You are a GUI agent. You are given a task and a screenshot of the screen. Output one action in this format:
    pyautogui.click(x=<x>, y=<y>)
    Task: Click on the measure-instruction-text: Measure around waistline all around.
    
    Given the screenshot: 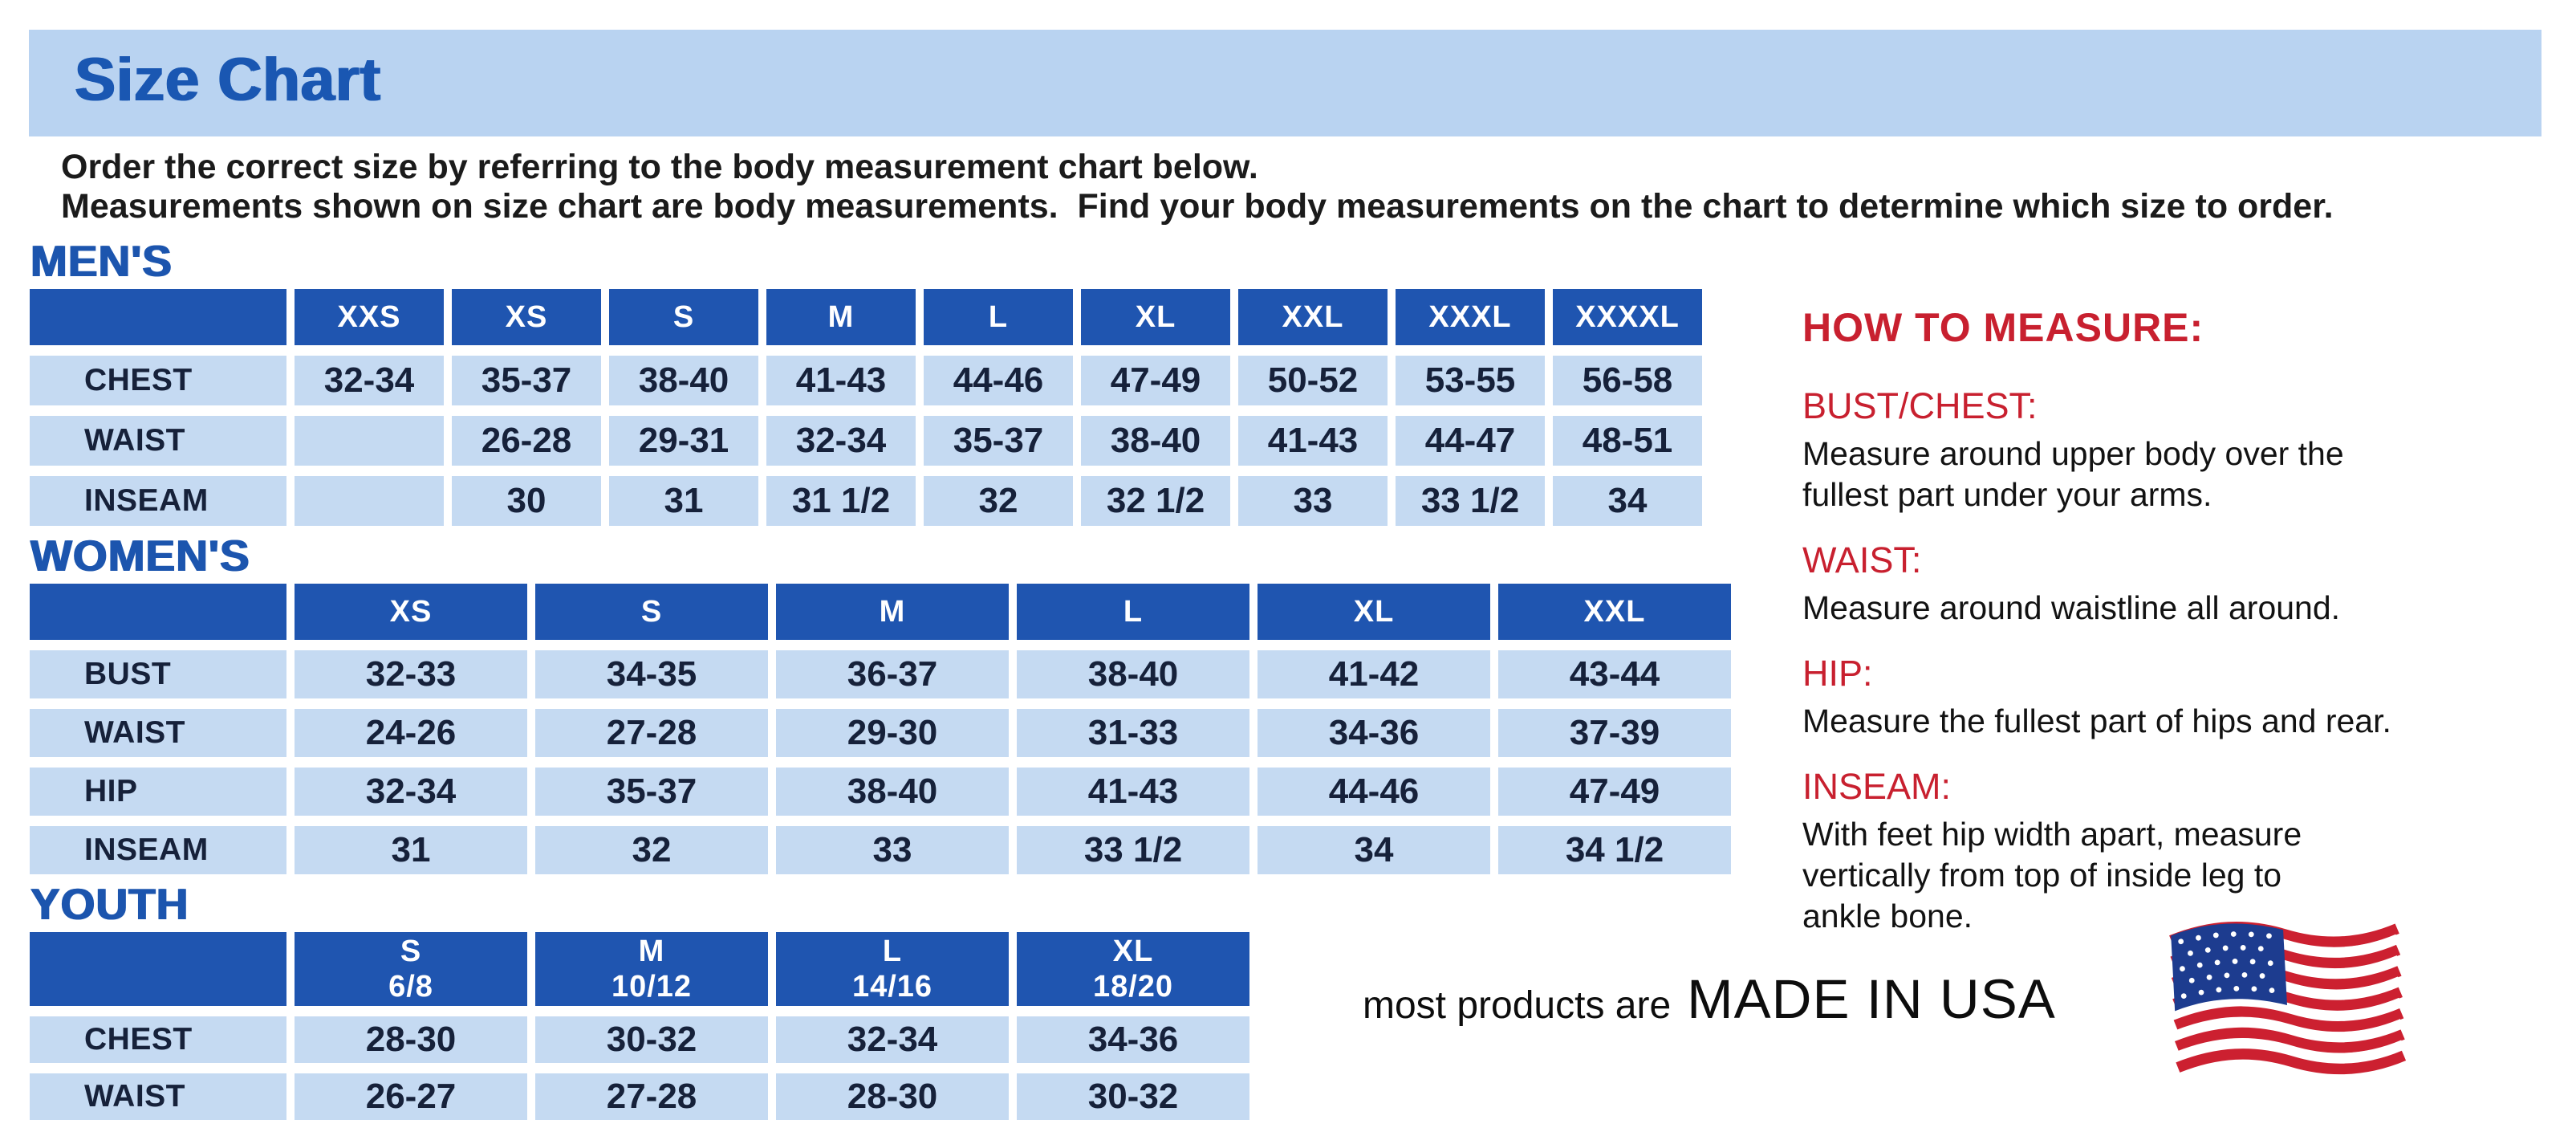 What is the action you would take?
    pyautogui.click(x=2072, y=607)
    